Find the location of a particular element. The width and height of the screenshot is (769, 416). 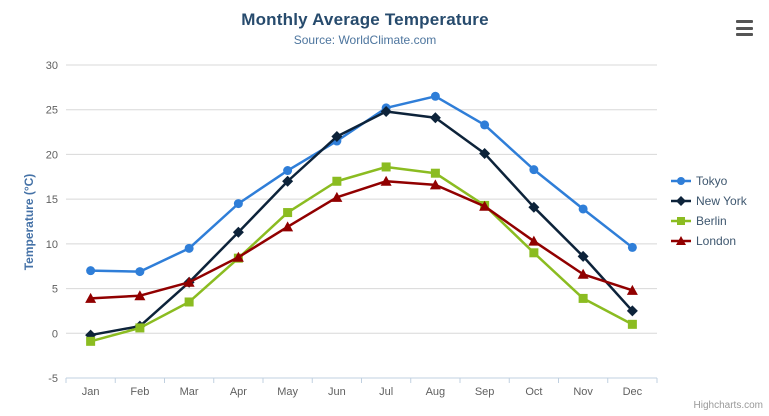

legend-marker-triangle-icon is located at coordinates (681, 240).